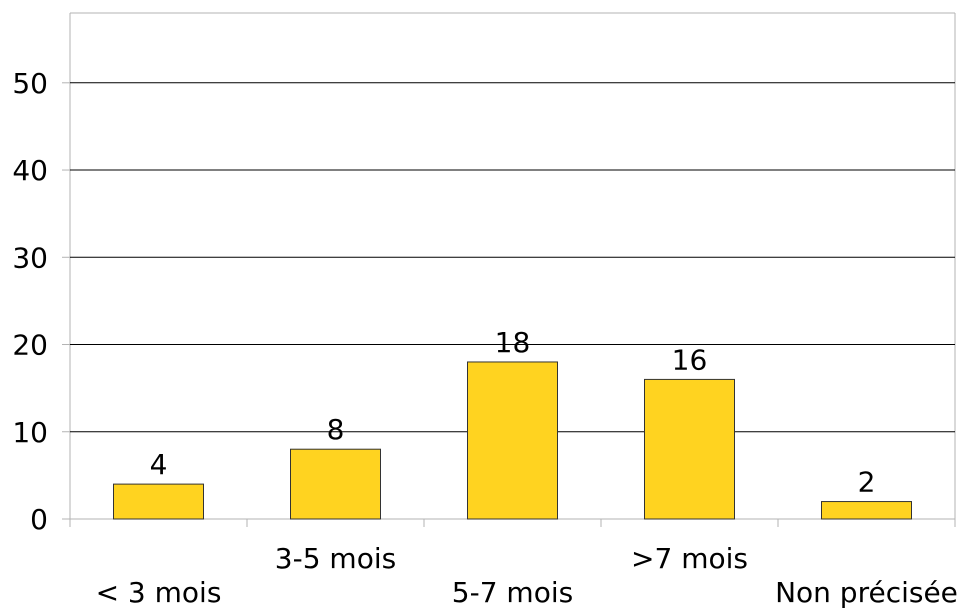 This screenshot has width=976, height=609. I want to click on y-tick-label: 10, so click(30, 432).